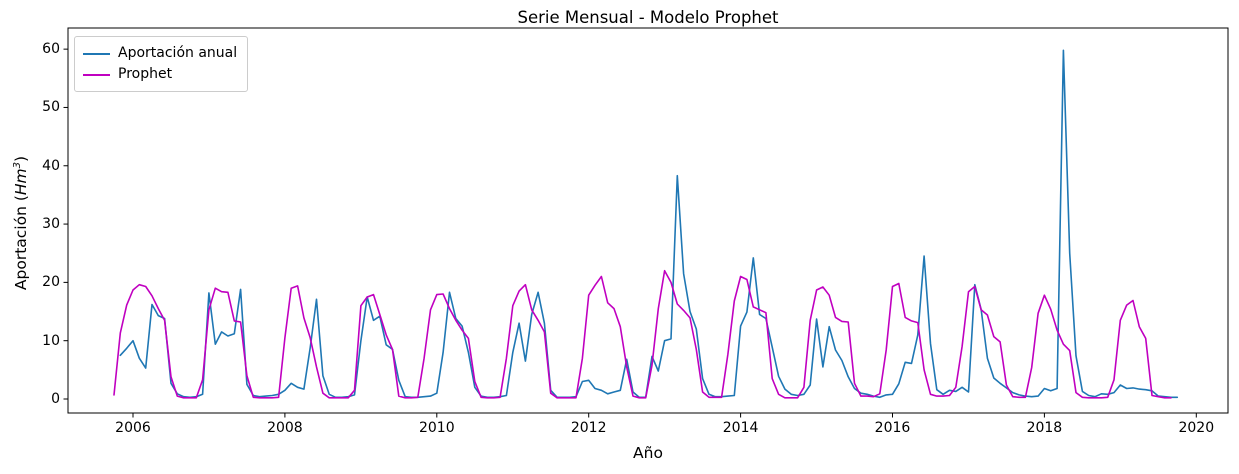 The width and height of the screenshot is (1239, 474). What do you see at coordinates (436, 428) in the screenshot?
I see `x-tick-label-2010: 2010` at bounding box center [436, 428].